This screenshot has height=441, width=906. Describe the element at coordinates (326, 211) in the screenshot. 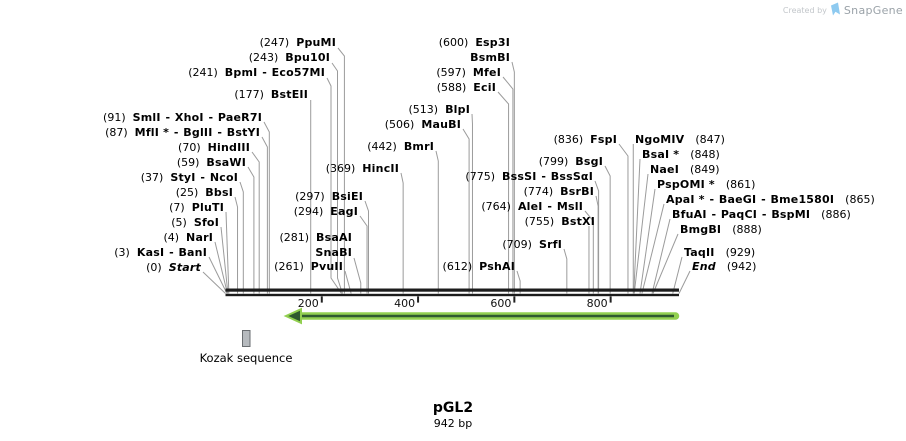

I see `site-label-294: (294) EagI` at that location.